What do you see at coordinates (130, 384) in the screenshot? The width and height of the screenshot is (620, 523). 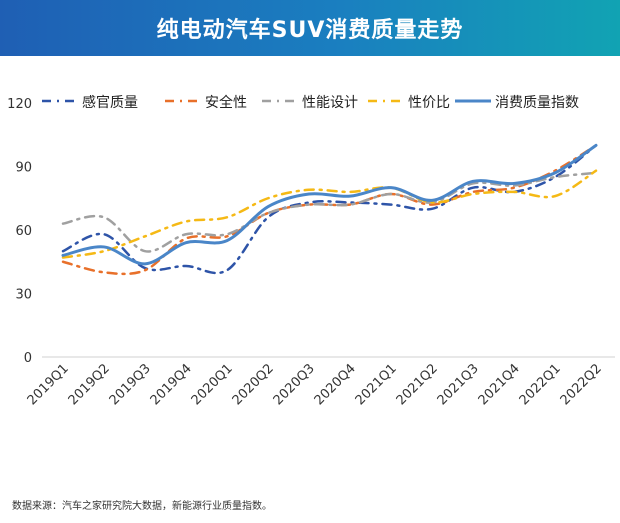 I see `x-tick-label: 2019Q3` at bounding box center [130, 384].